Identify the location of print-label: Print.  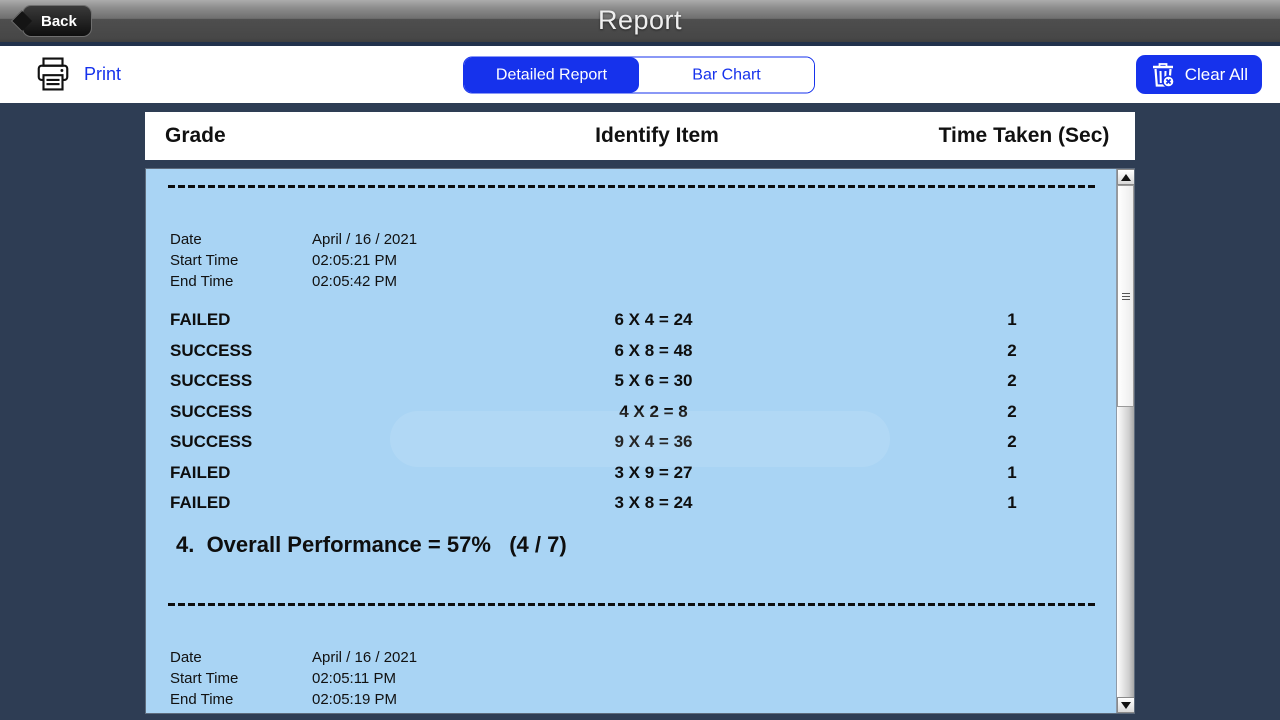
(103, 73).